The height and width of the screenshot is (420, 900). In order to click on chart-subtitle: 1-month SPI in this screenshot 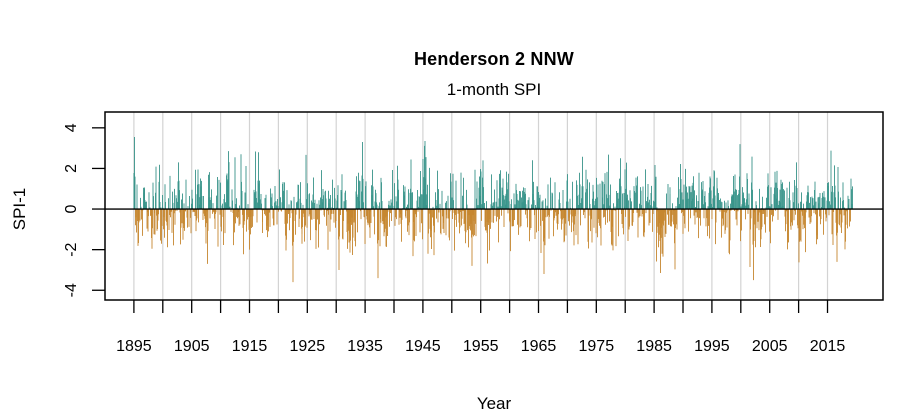, I will do `click(494, 89)`.